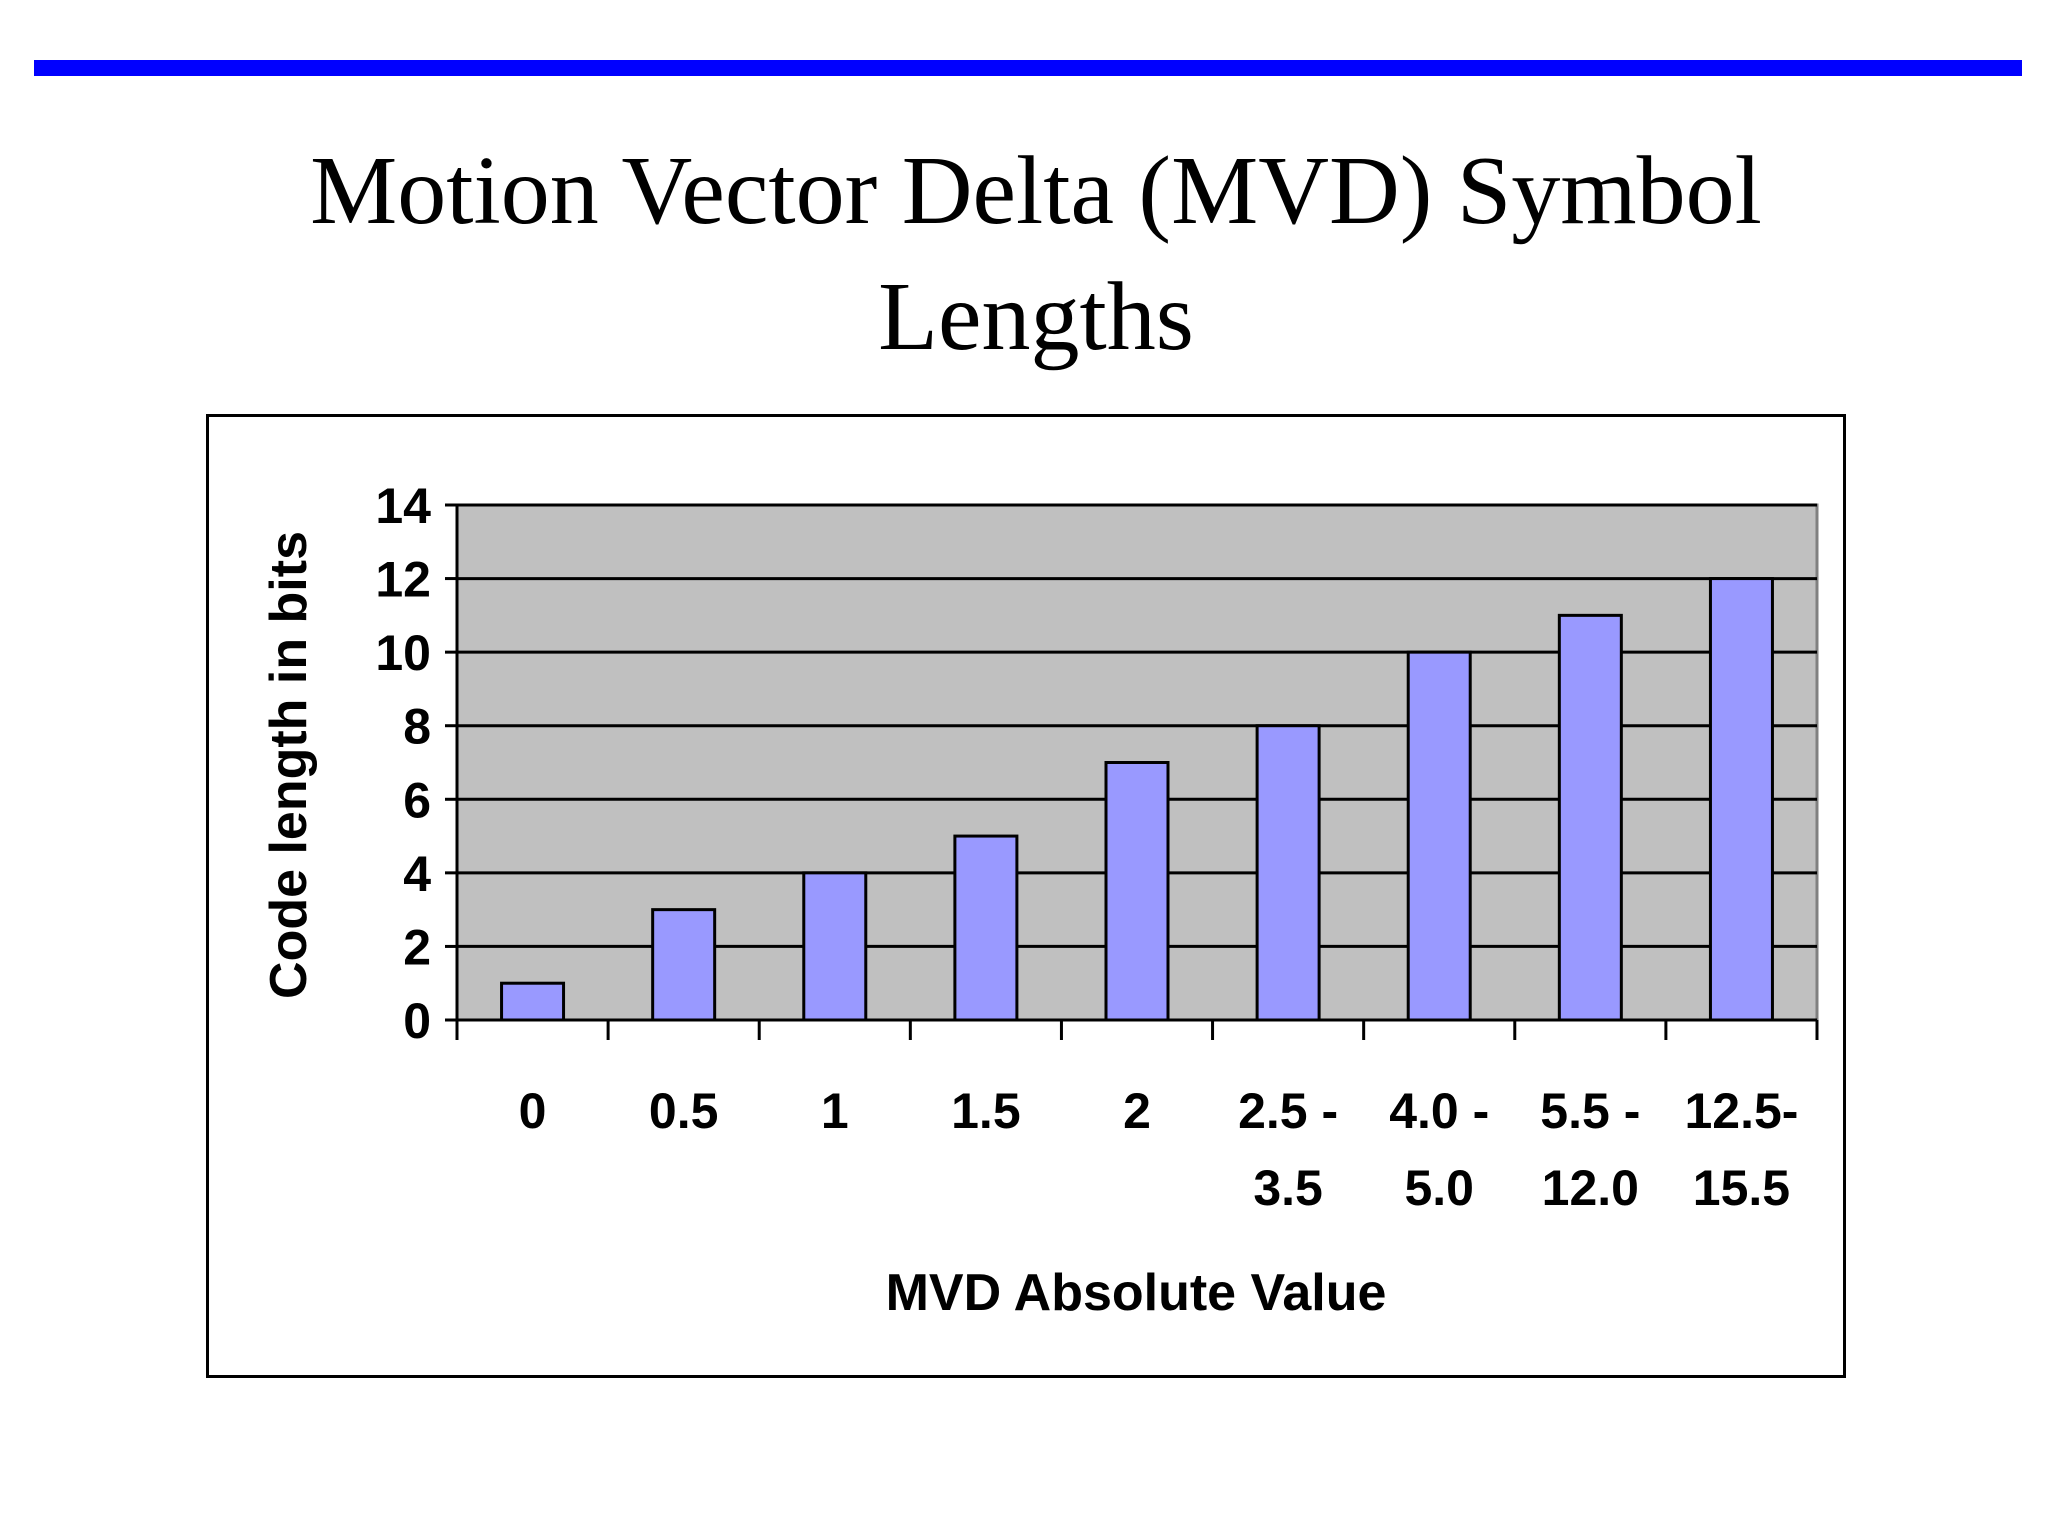 The width and height of the screenshot is (2048, 1536). Describe the element at coordinates (986, 1111) in the screenshot. I see `x-tick-label: 1.5` at that location.